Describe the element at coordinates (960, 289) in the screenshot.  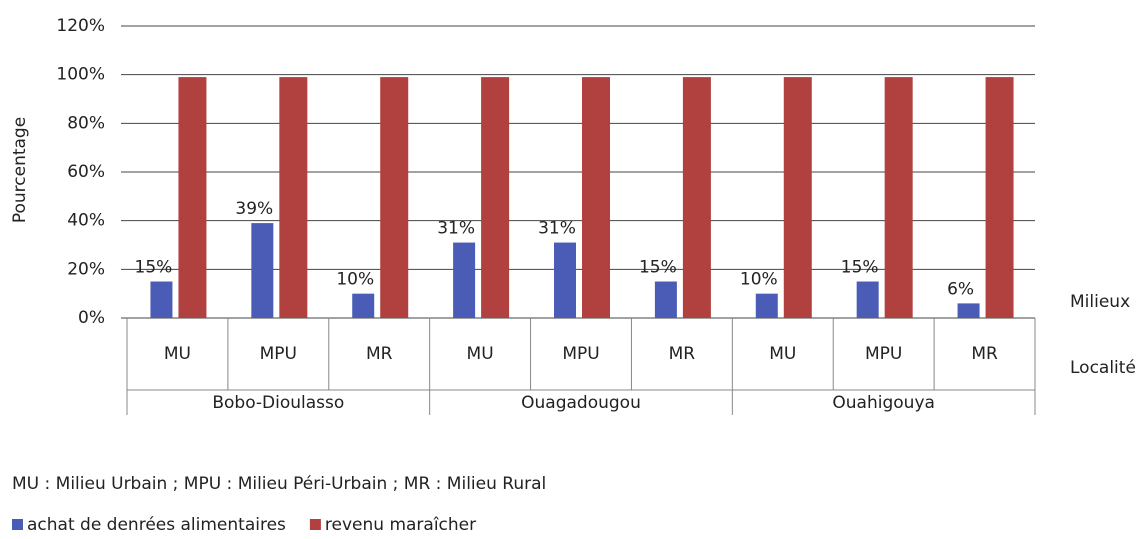
I see `data-label: 6%` at that location.